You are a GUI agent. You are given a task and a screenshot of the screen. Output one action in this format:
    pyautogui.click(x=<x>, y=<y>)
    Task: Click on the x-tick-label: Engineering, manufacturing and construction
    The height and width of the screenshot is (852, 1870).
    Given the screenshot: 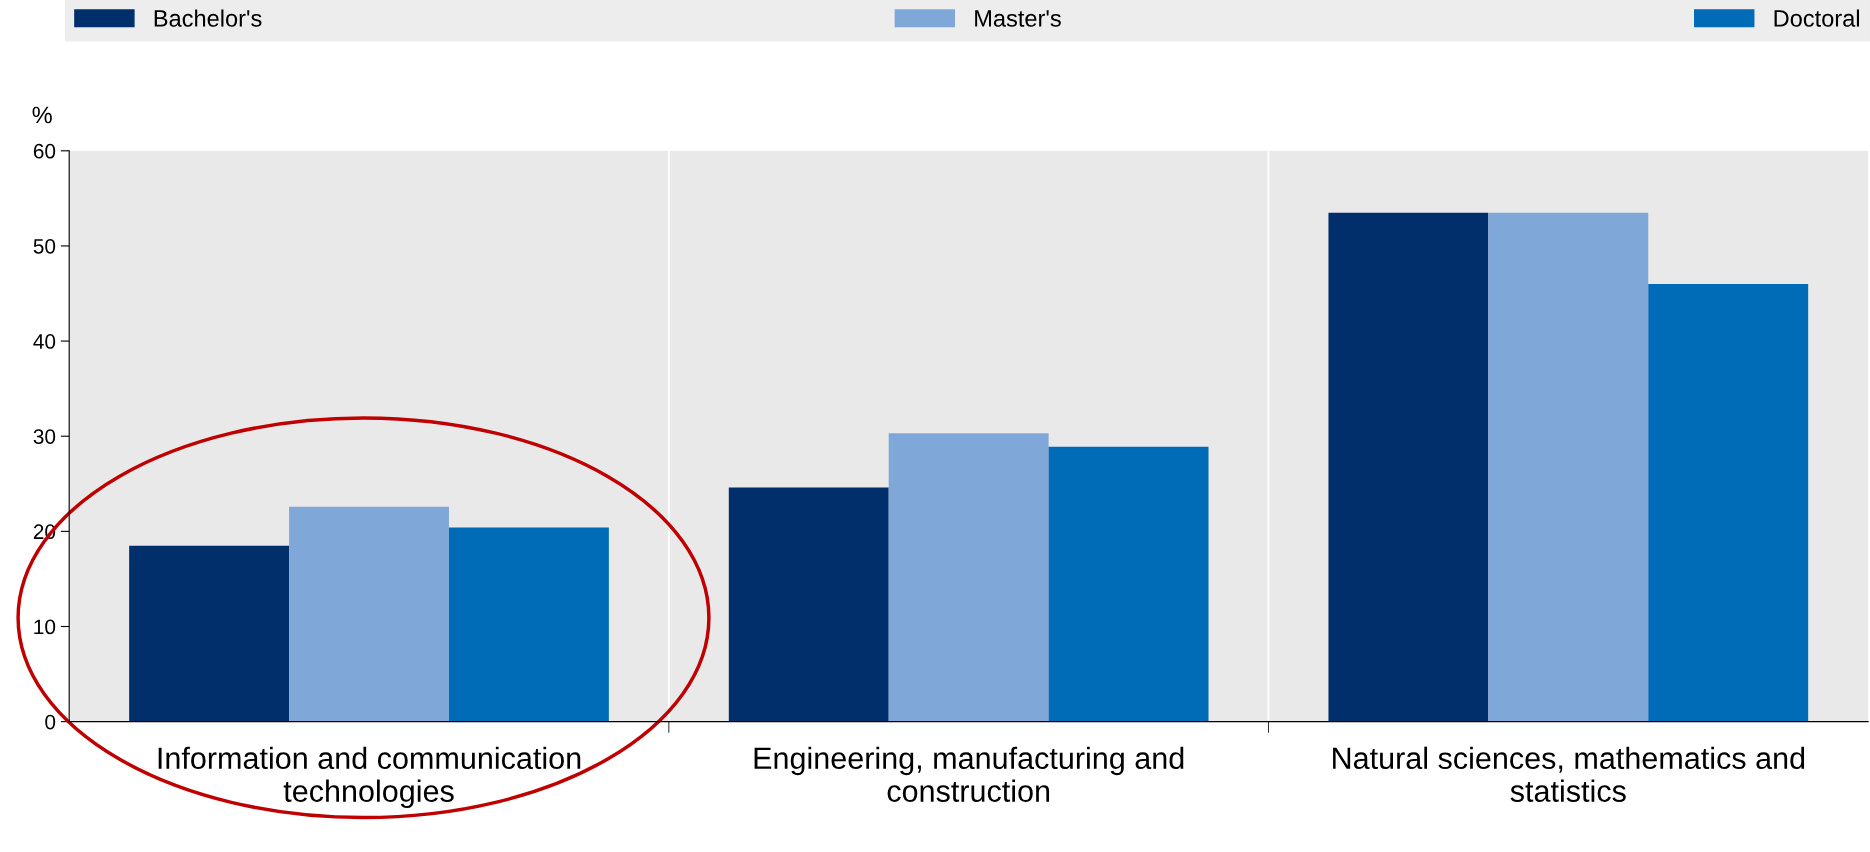 What is the action you would take?
    pyautogui.click(x=969, y=774)
    